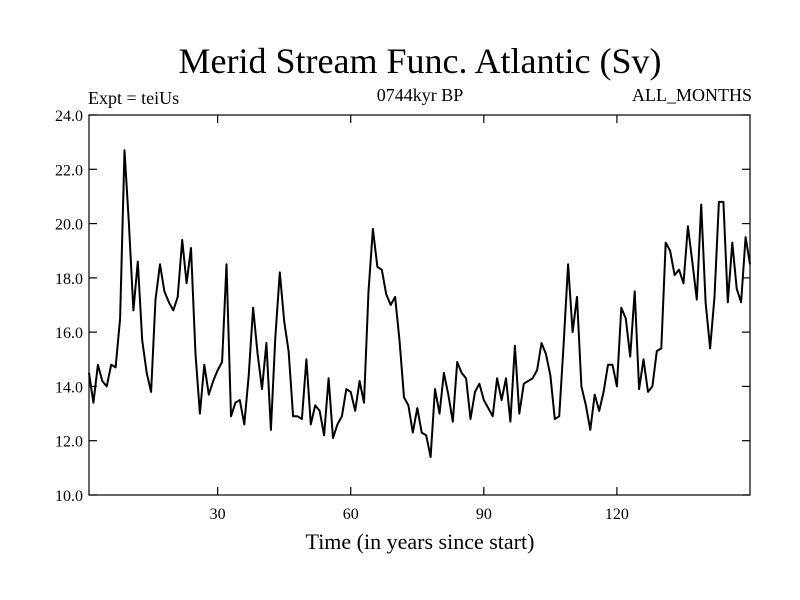 Image resolution: width=800 pixels, height=600 pixels. I want to click on x-tick-label: 90, so click(484, 514).